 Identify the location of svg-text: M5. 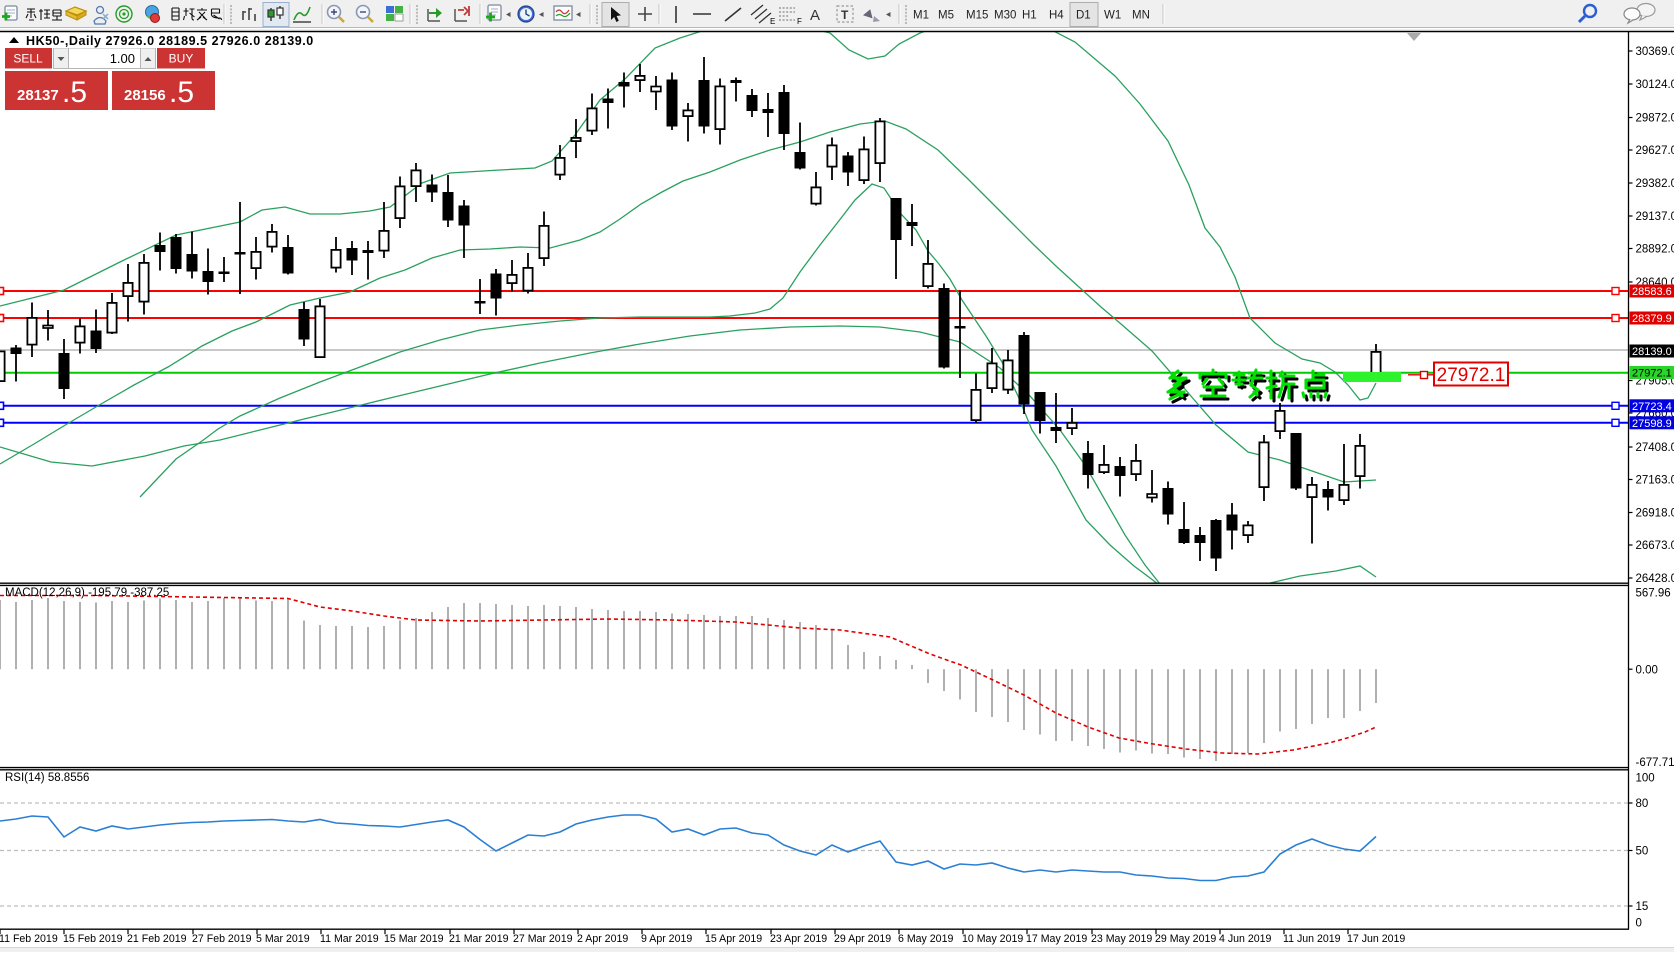
(946, 16).